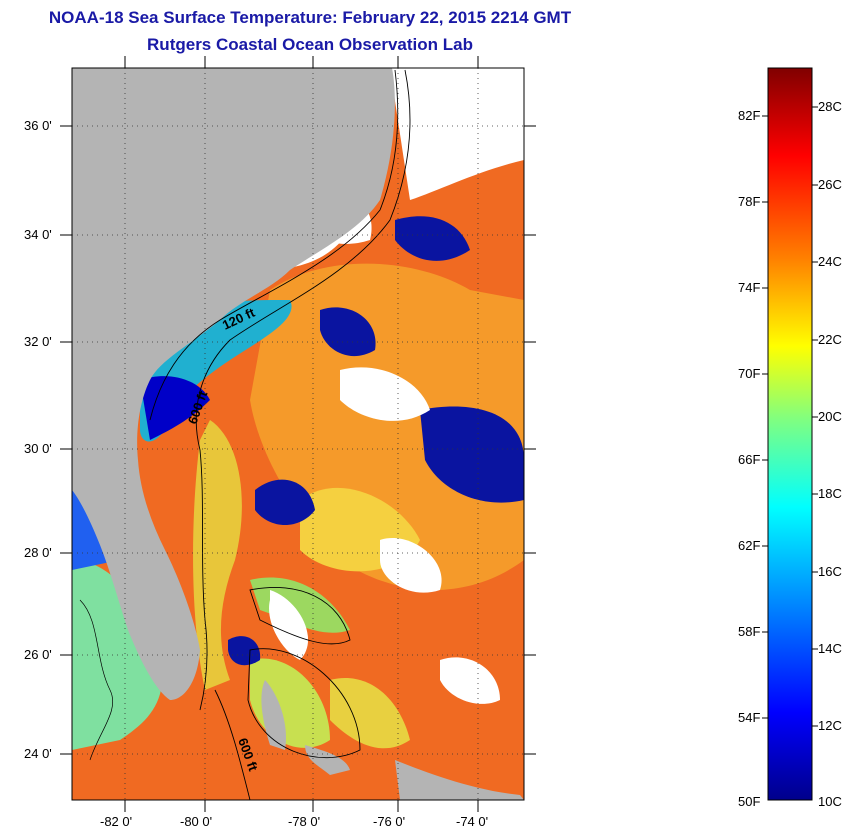  What do you see at coordinates (749, 801) in the screenshot?
I see `colorbar-f-label: 50F` at bounding box center [749, 801].